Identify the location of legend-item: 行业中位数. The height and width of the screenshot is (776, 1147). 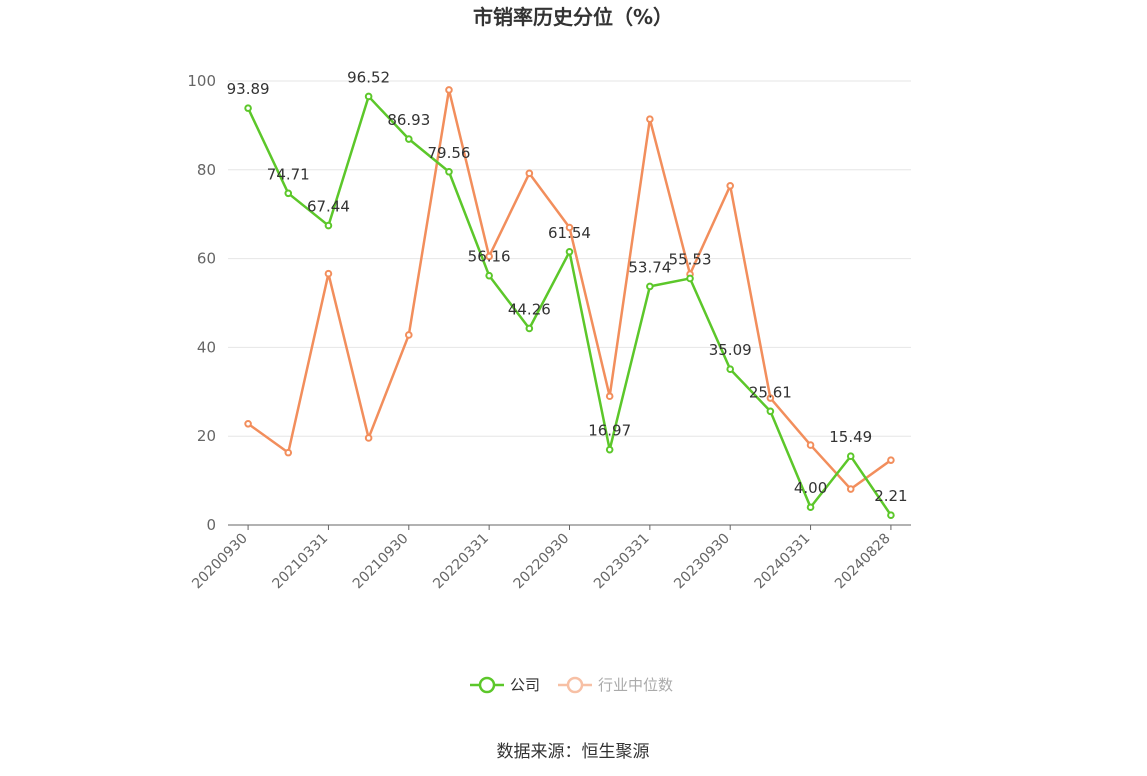
(615, 685).